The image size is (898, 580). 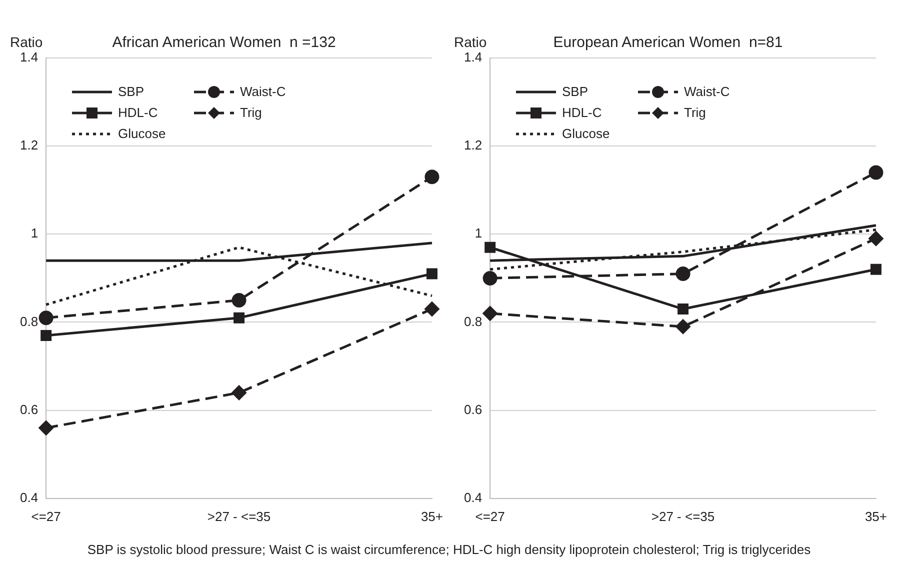 I want to click on chart-title: European American Women n=81, so click(x=668, y=43).